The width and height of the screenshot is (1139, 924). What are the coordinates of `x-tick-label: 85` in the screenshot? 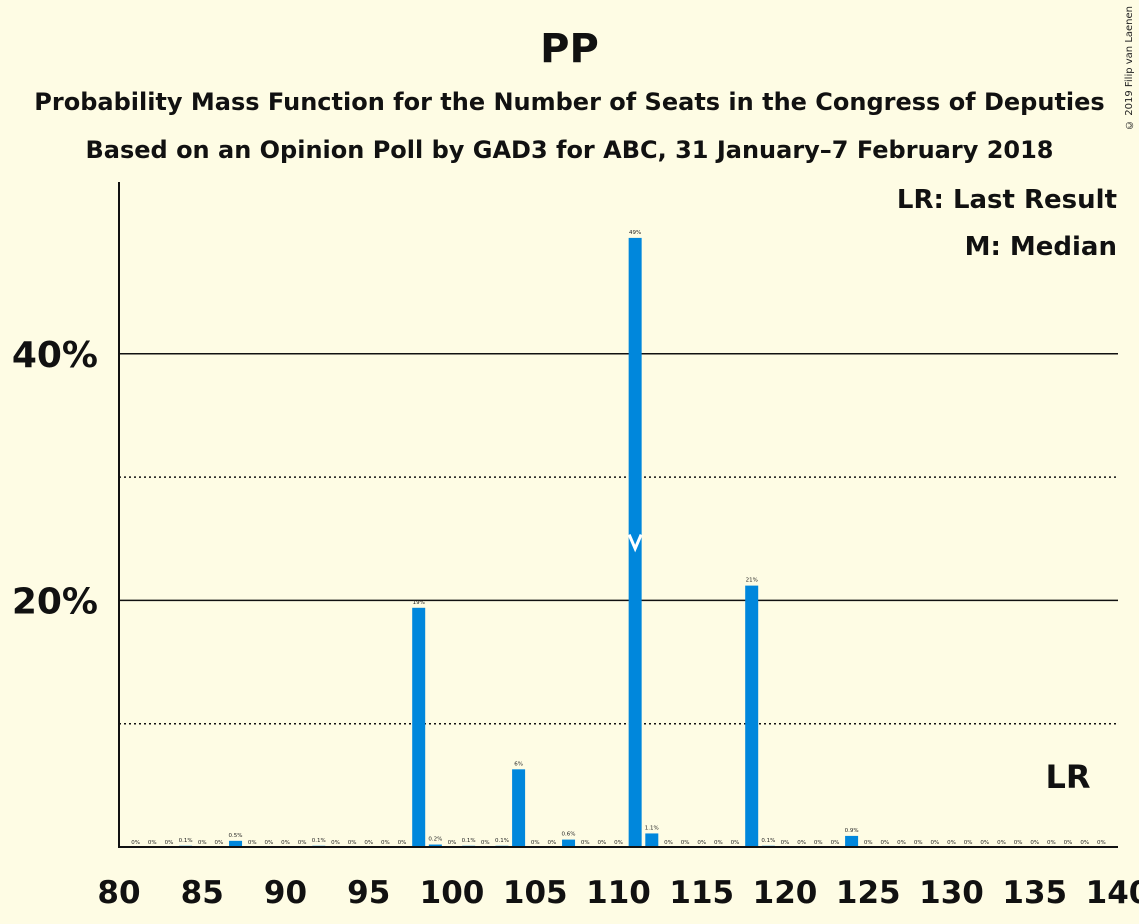 It's located at (202, 893).